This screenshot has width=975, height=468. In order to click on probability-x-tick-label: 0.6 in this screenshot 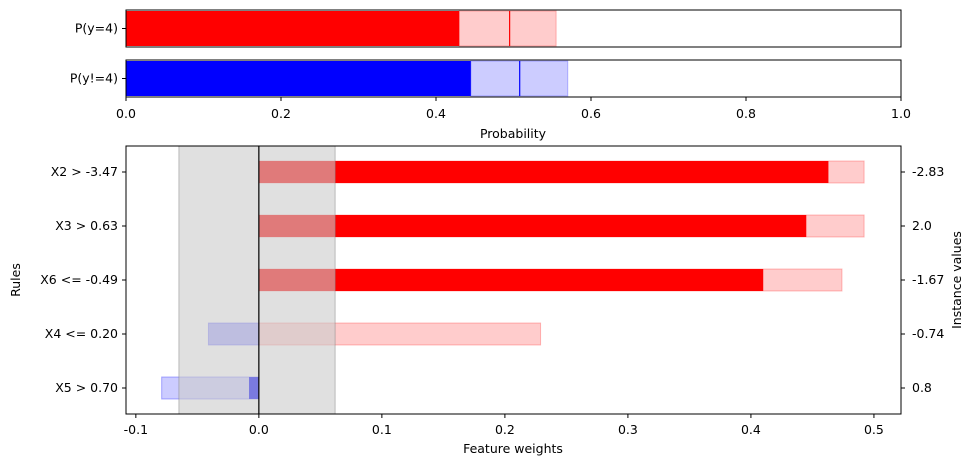, I will do `click(591, 113)`.